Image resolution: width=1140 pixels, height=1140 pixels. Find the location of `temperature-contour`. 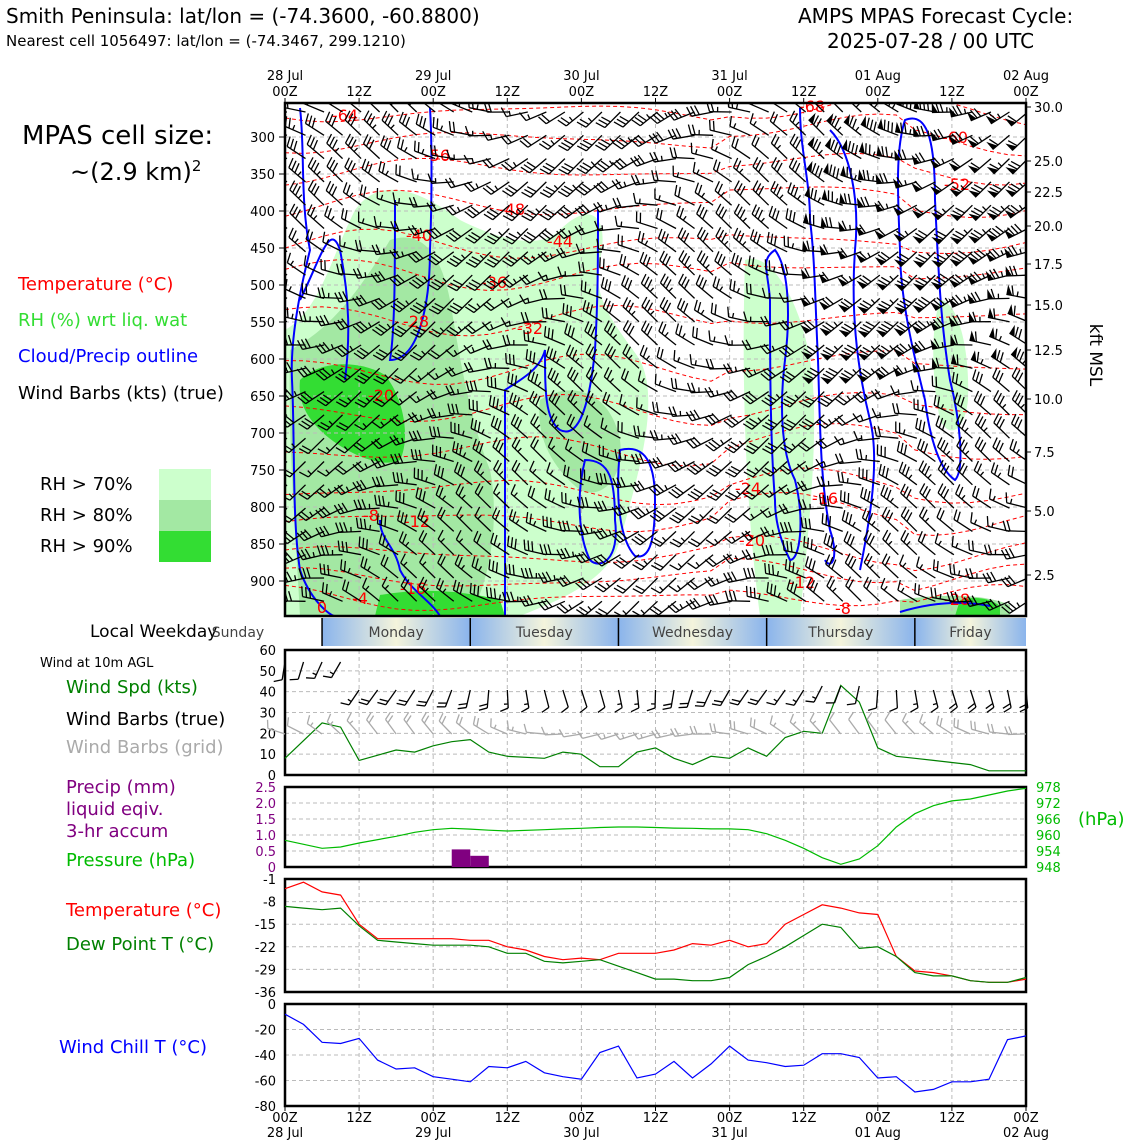

temperature-contour is located at coordinates (655, 114).